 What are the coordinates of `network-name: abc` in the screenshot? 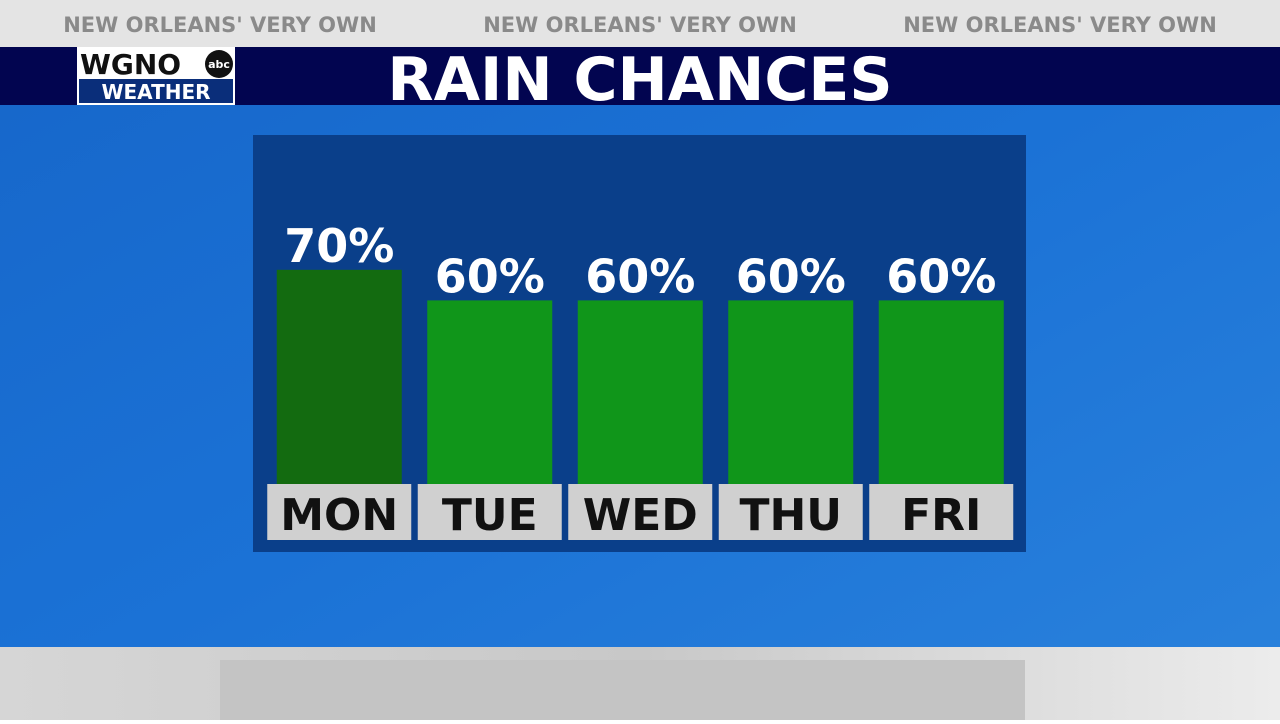 It's located at (219, 64).